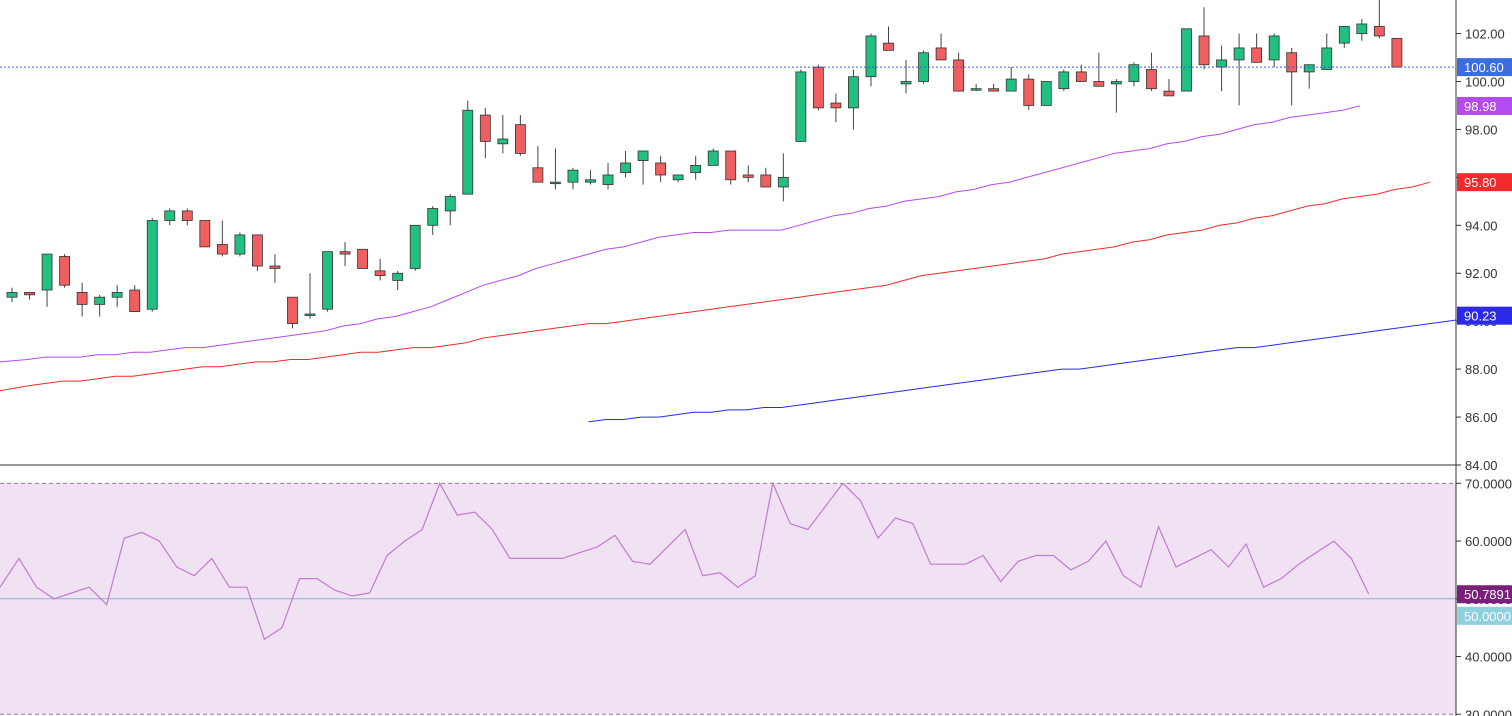 The image size is (1512, 716). What do you see at coordinates (1481, 225) in the screenshot?
I see `price-tick-label: 94.00` at bounding box center [1481, 225].